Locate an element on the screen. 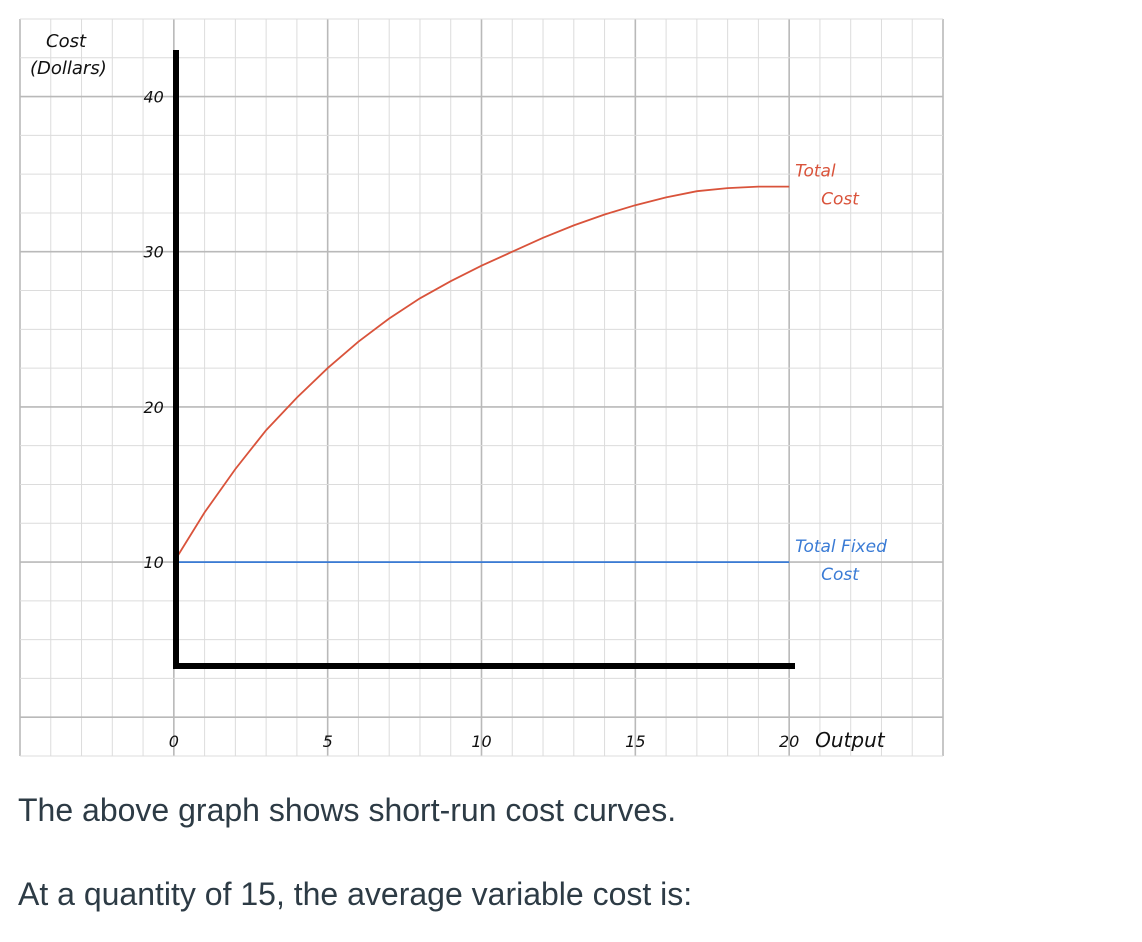 The width and height of the screenshot is (1142, 942). total-fixed-cost-label-line: Total Fixed is located at coordinates (841, 547).